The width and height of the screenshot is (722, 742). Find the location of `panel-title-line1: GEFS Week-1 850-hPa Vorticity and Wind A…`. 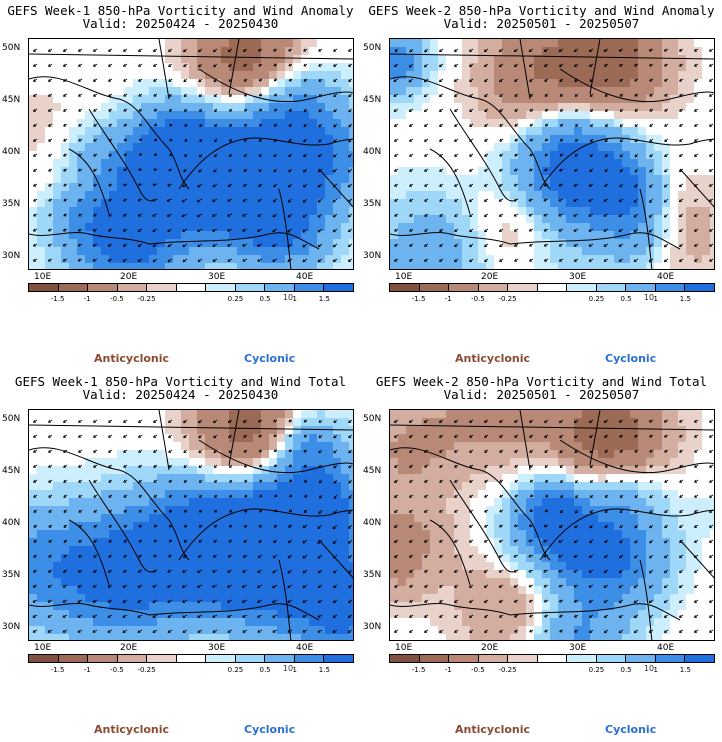

panel-title-line1: GEFS Week-1 850-hPa Vorticity and Wind A… is located at coordinates (180, 10).